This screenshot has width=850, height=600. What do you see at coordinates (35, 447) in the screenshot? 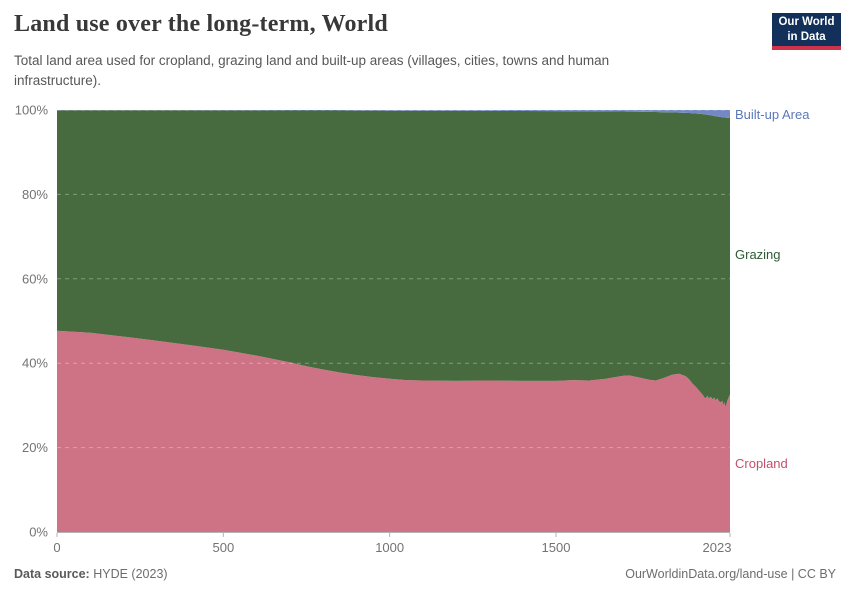
I see `y-tick-label-20: 20%` at bounding box center [35, 447].